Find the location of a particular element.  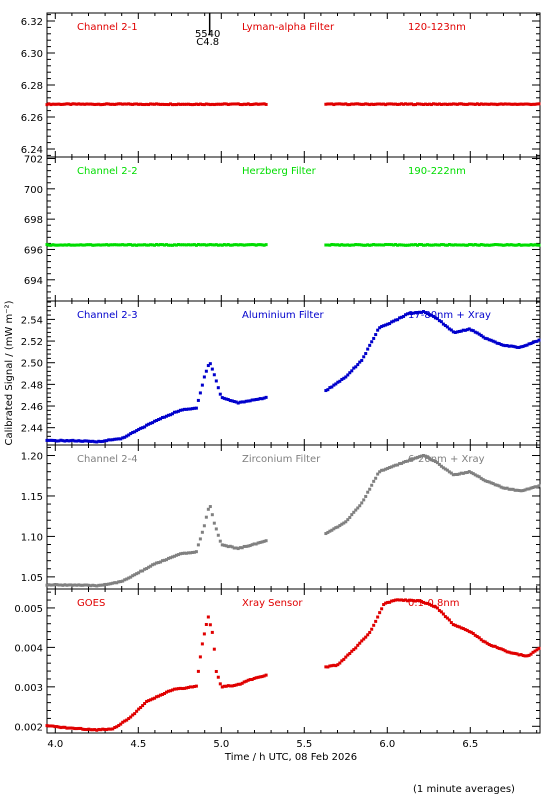

y-tick-label: 0.003 is located at coordinates (28, 688).